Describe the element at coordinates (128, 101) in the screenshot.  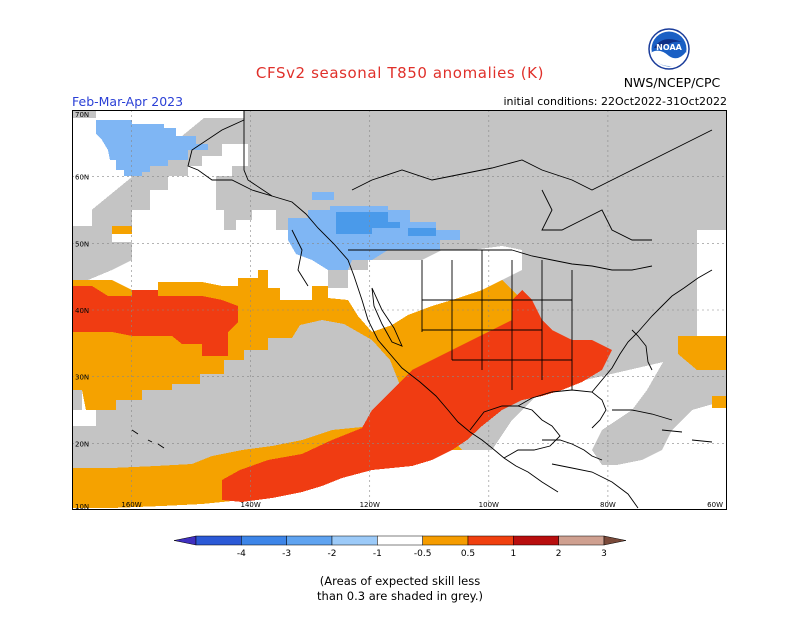
I see `forecast-period: Feb-Mar-Apr 2023` at that location.